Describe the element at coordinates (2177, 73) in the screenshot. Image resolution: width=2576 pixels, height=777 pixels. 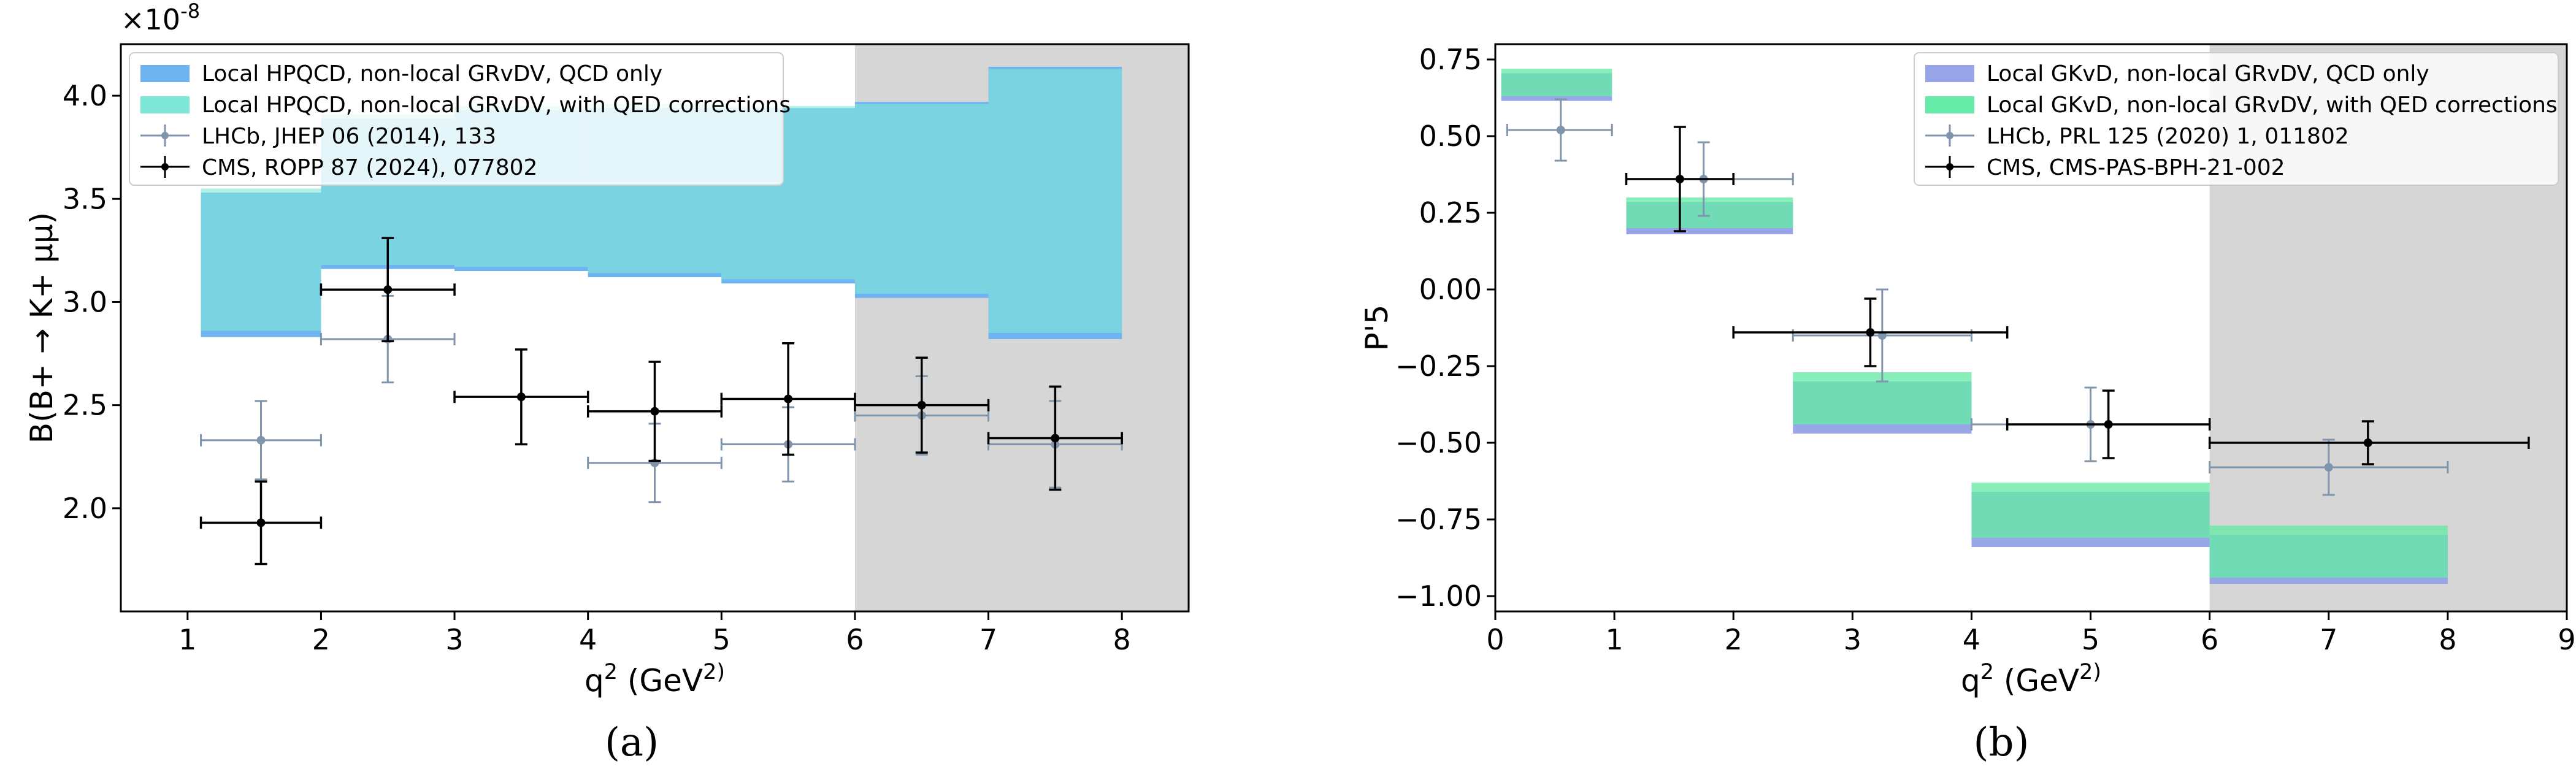
I see `legend-entry: Local GKvD, non-local GRvDV, QCD only` at that location.